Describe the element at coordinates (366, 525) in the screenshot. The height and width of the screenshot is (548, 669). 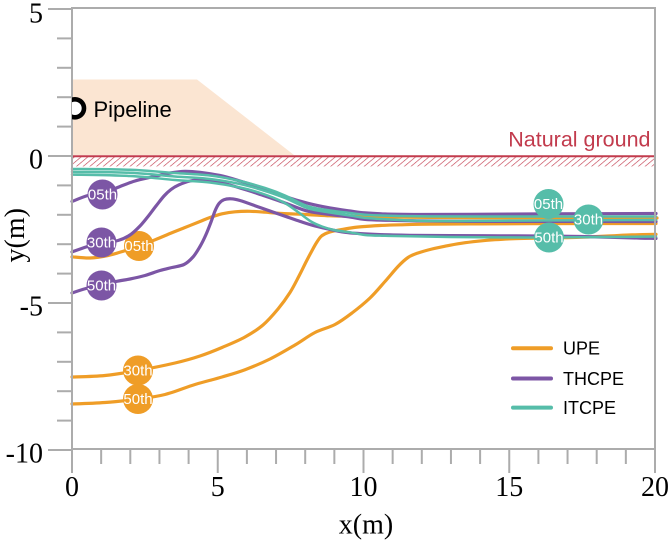
I see `svg-text: x(m)` at that location.